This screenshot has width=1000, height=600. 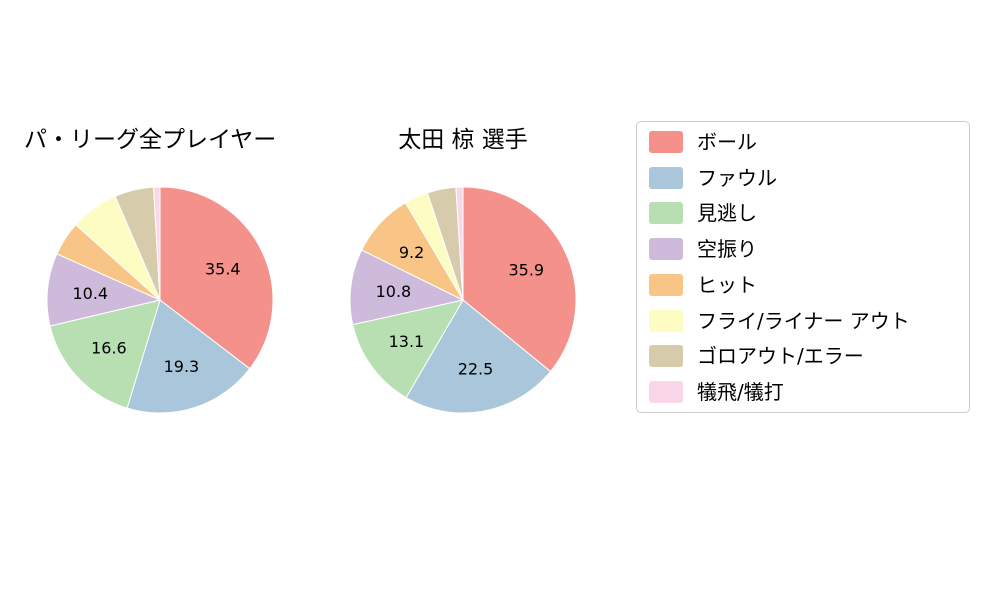 I want to click on legend-label: フライ/ライナー アウト, so click(x=803, y=320).